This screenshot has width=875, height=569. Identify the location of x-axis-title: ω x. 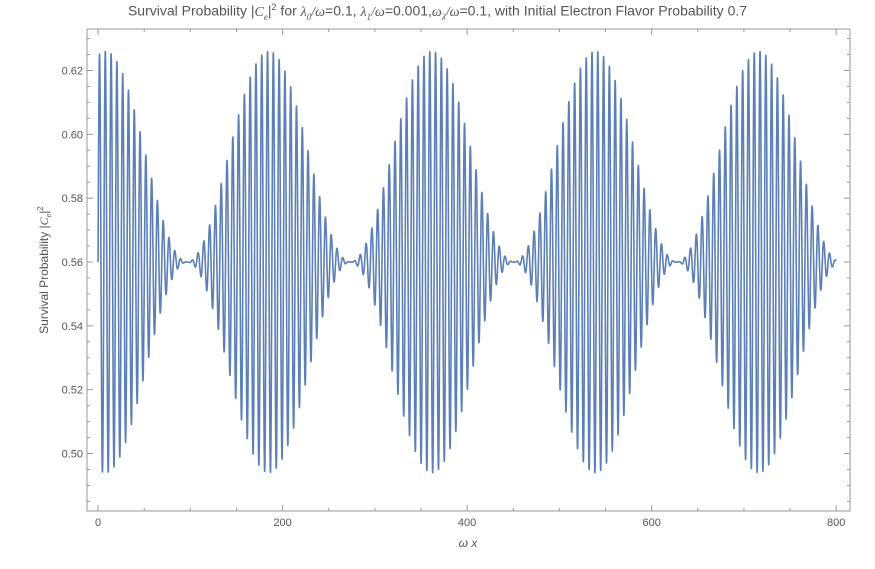
(469, 543).